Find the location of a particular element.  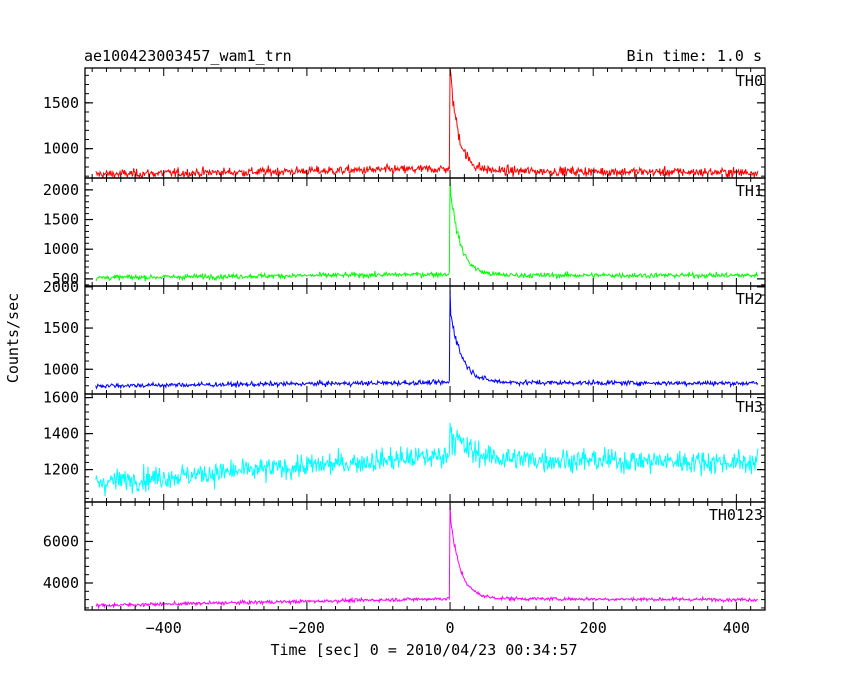

x-tick-labels: −400 −200 0 200 400 is located at coordinates (448, 628).